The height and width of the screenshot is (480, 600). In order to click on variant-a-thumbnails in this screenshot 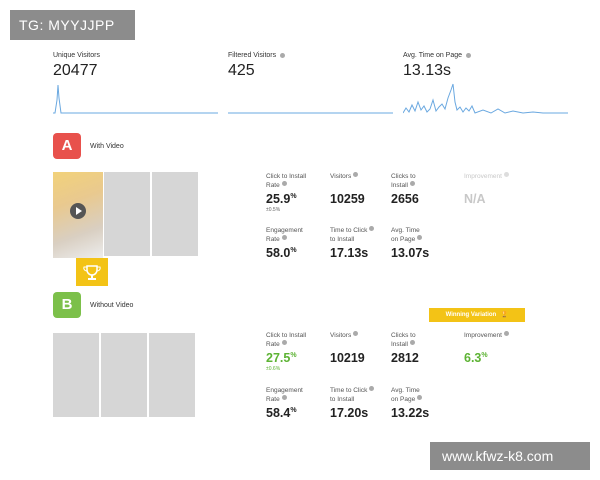, I will do `click(151, 214)`.